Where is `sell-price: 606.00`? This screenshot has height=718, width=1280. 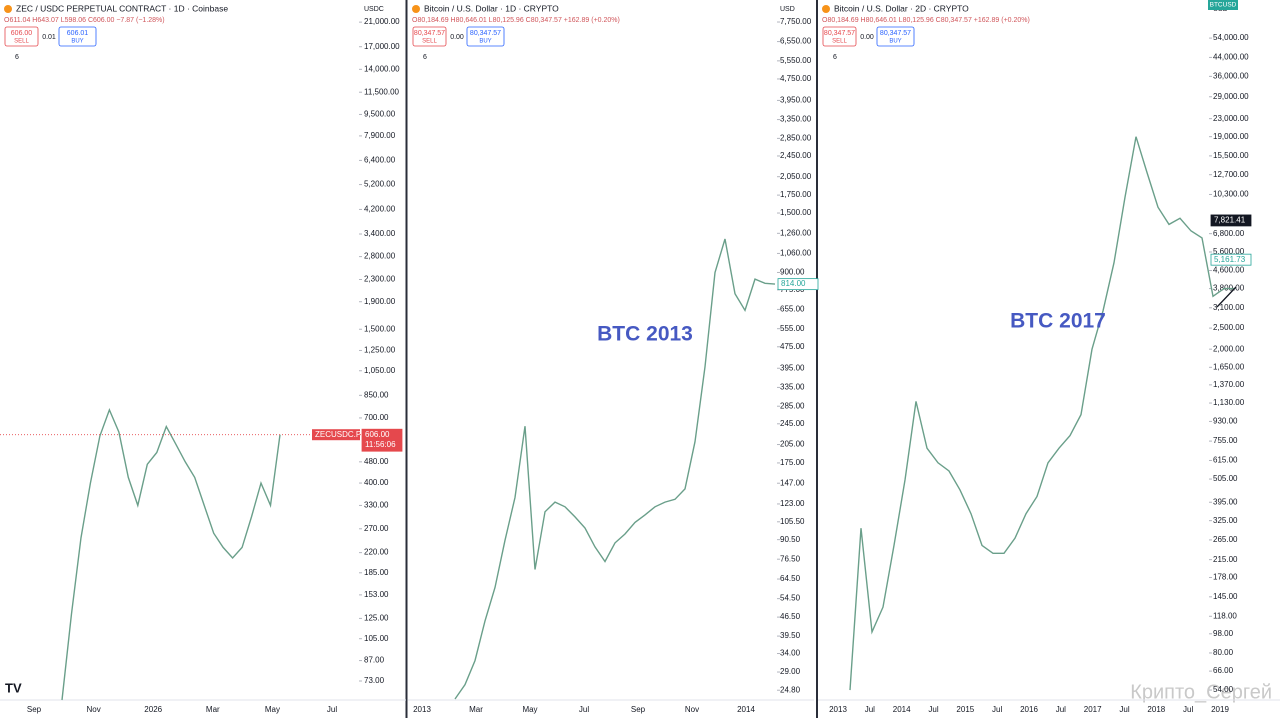 sell-price: 606.00 is located at coordinates (22, 33).